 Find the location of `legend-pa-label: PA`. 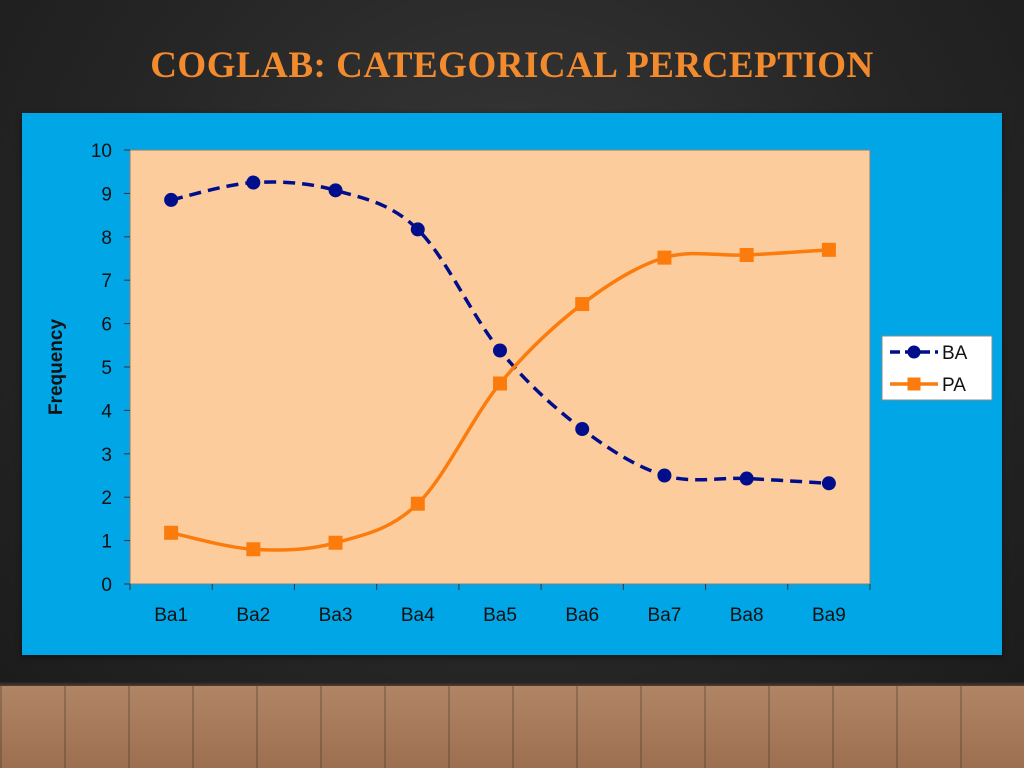

legend-pa-label: PA is located at coordinates (954, 385).